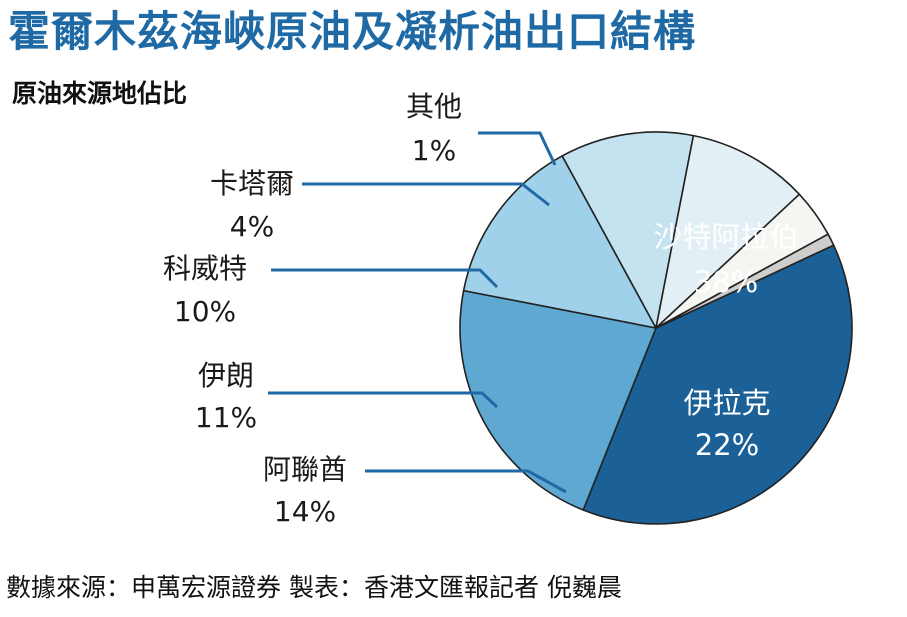  I want to click on slice-label-1: 沙特阿拉伯, so click(725, 237).